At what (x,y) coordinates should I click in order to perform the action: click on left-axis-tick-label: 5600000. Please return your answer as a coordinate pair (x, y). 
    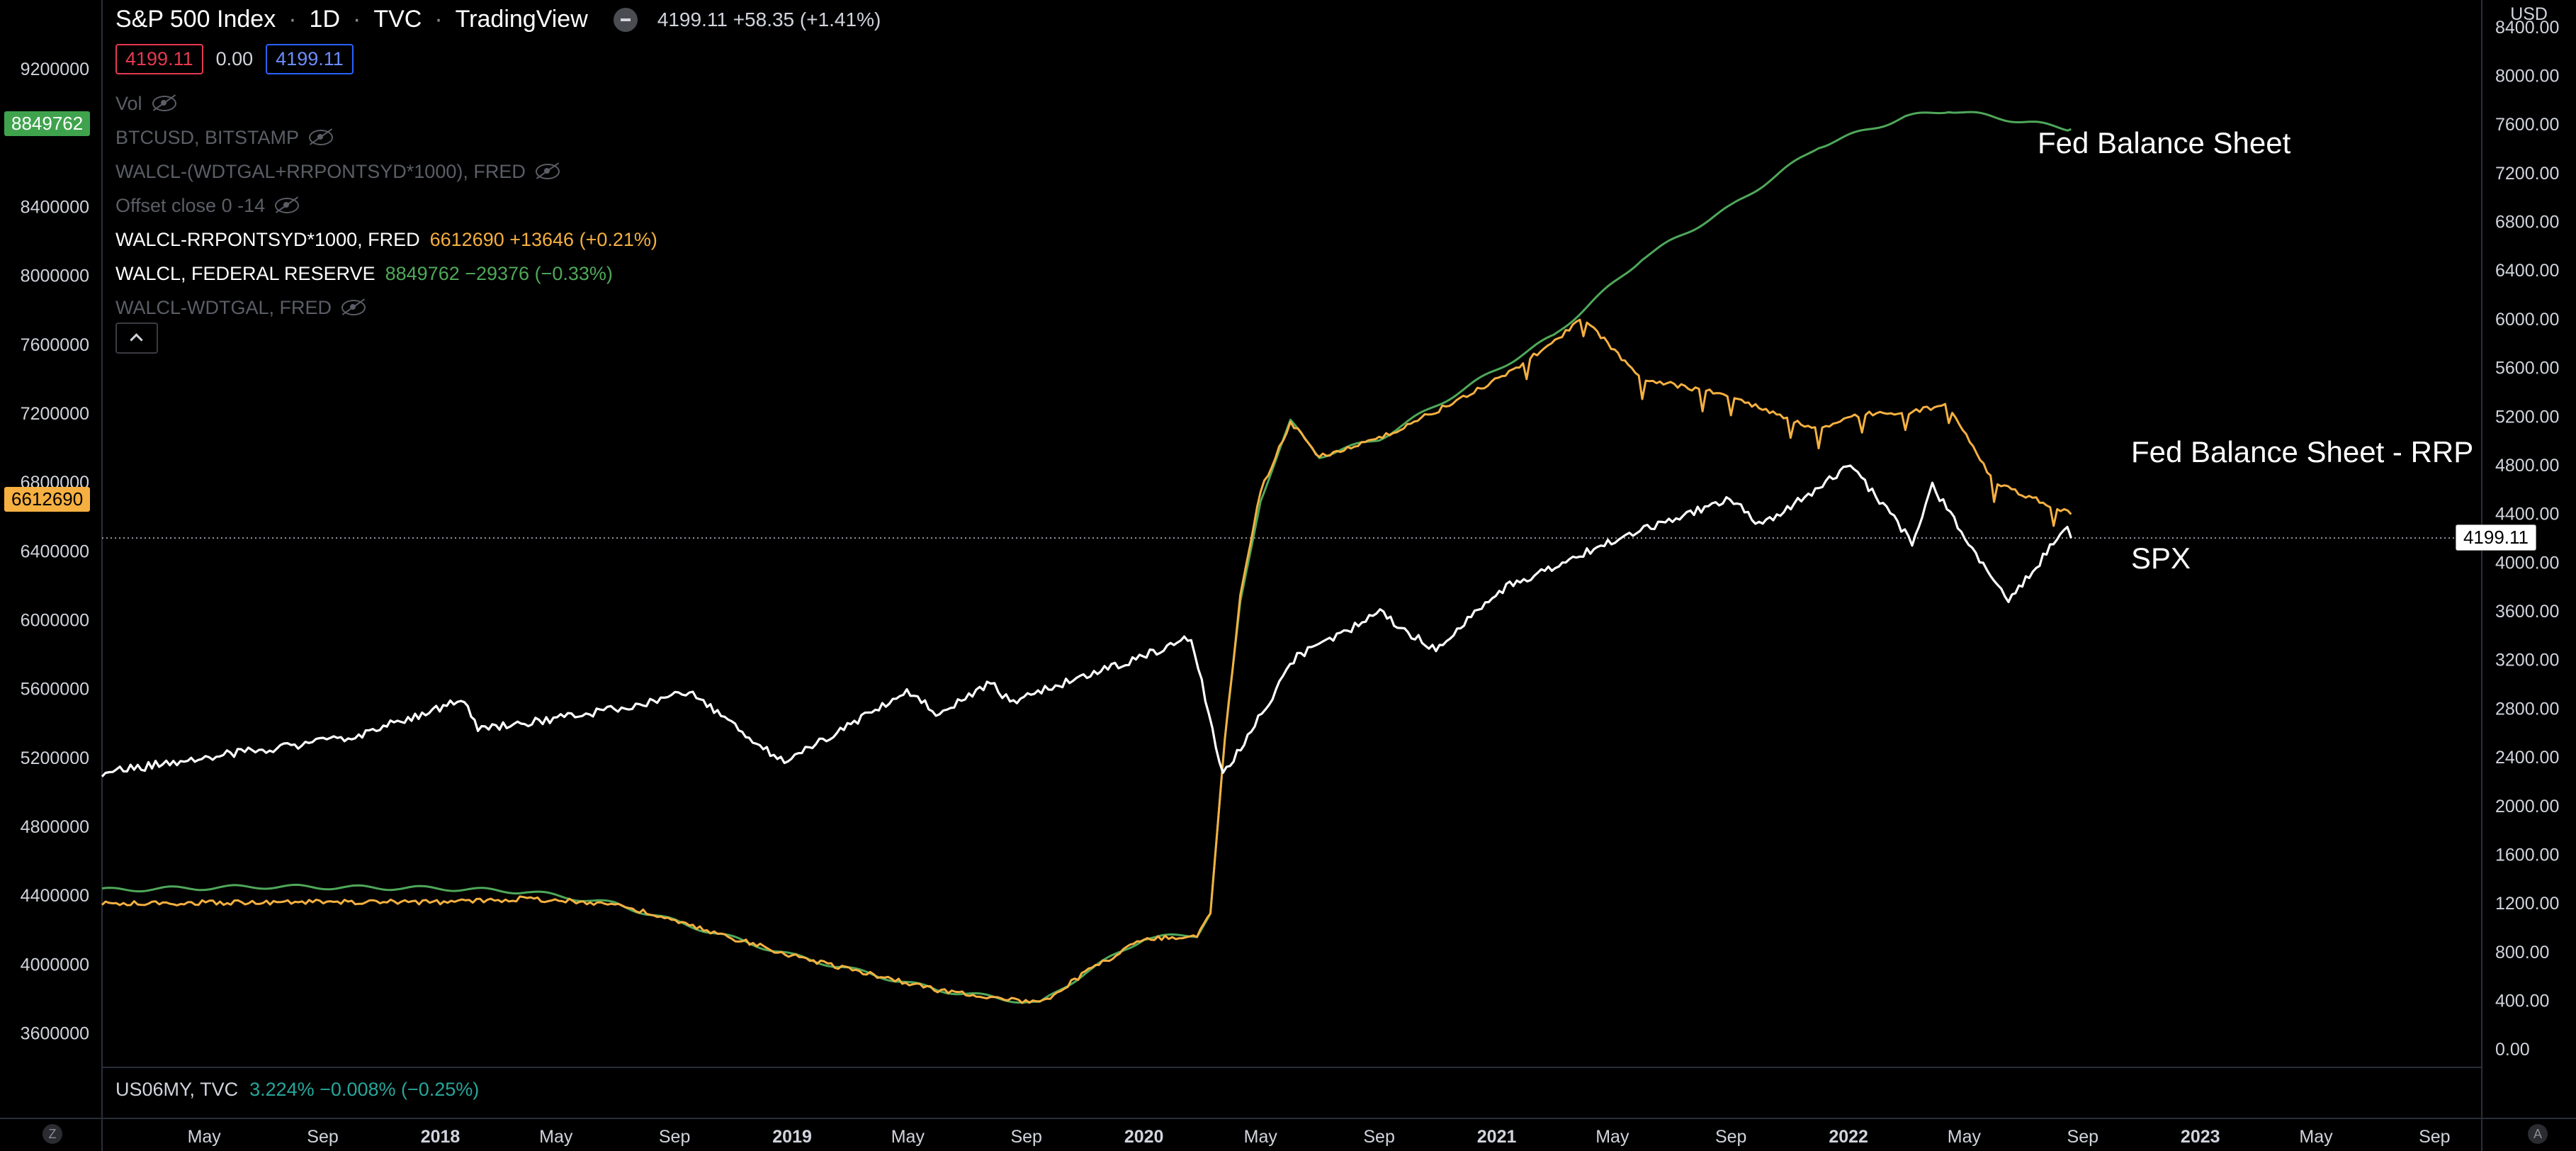
    Looking at the image, I should click on (55, 690).